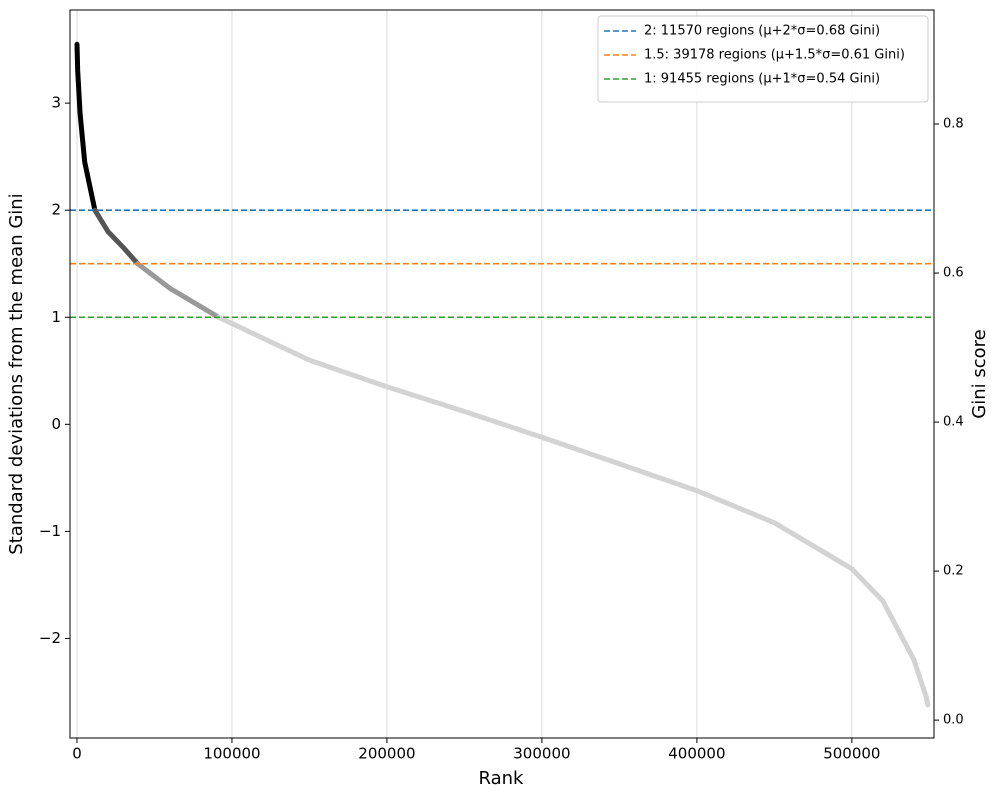  Describe the element at coordinates (953, 124) in the screenshot. I see `y2-tick-label: 0.8` at that location.